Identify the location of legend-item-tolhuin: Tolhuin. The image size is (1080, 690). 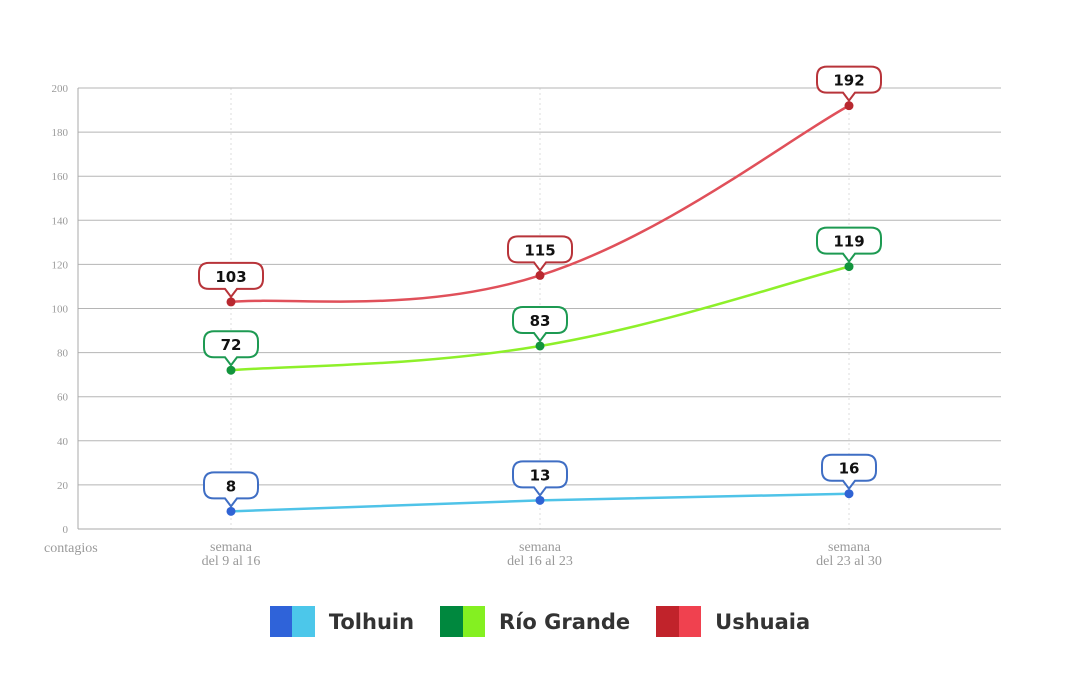
(342, 621).